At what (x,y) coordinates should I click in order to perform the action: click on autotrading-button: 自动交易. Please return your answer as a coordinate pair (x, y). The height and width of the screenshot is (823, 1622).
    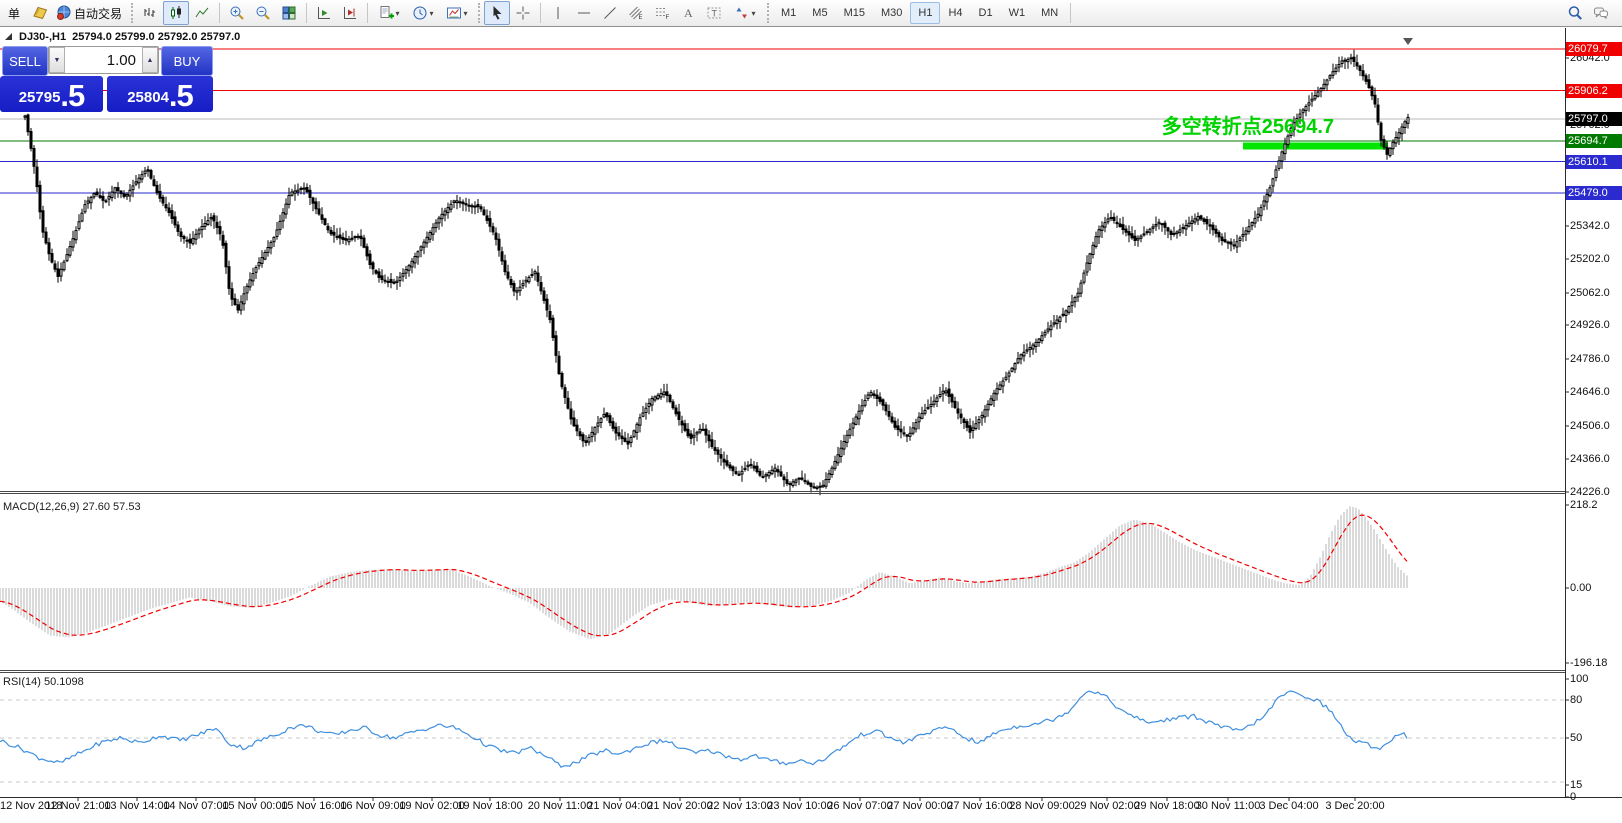
    Looking at the image, I should click on (90, 13).